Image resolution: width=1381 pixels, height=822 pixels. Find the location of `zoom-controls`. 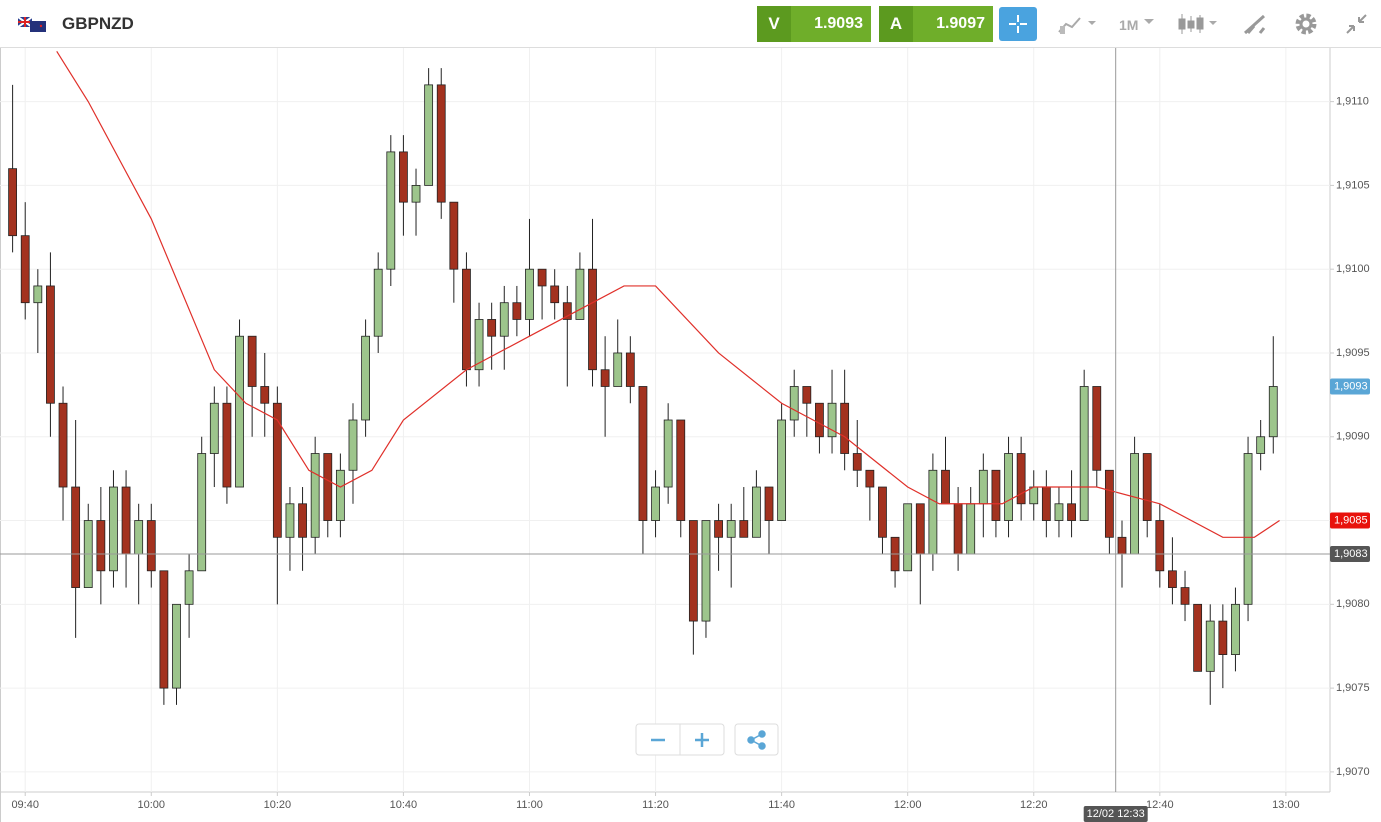

zoom-controls is located at coordinates (707, 739).